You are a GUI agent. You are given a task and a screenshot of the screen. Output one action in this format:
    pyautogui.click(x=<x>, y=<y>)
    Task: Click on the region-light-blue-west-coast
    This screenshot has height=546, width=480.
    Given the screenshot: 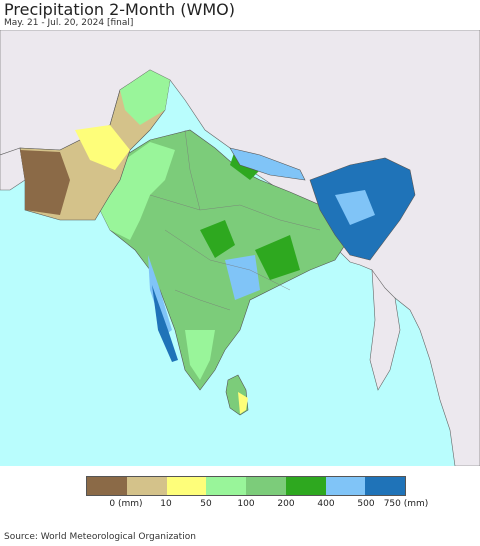 What is the action you would take?
    pyautogui.click(x=160, y=295)
    